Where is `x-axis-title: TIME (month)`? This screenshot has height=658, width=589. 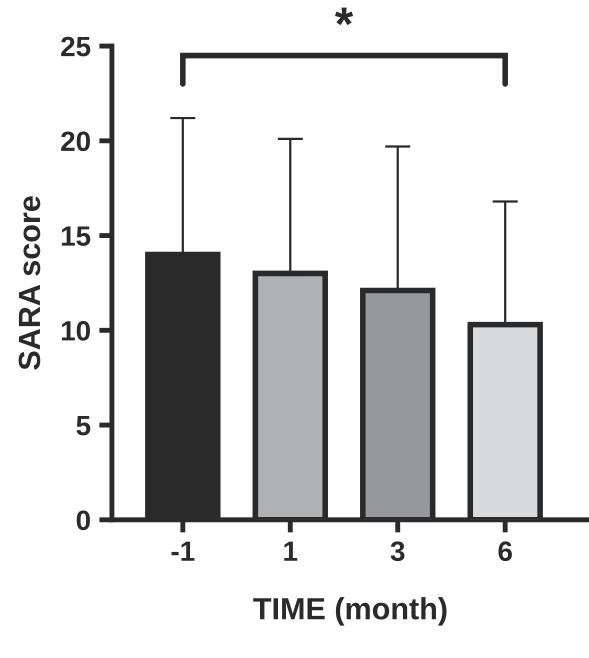 x-axis-title: TIME (month) is located at coordinates (350, 611).